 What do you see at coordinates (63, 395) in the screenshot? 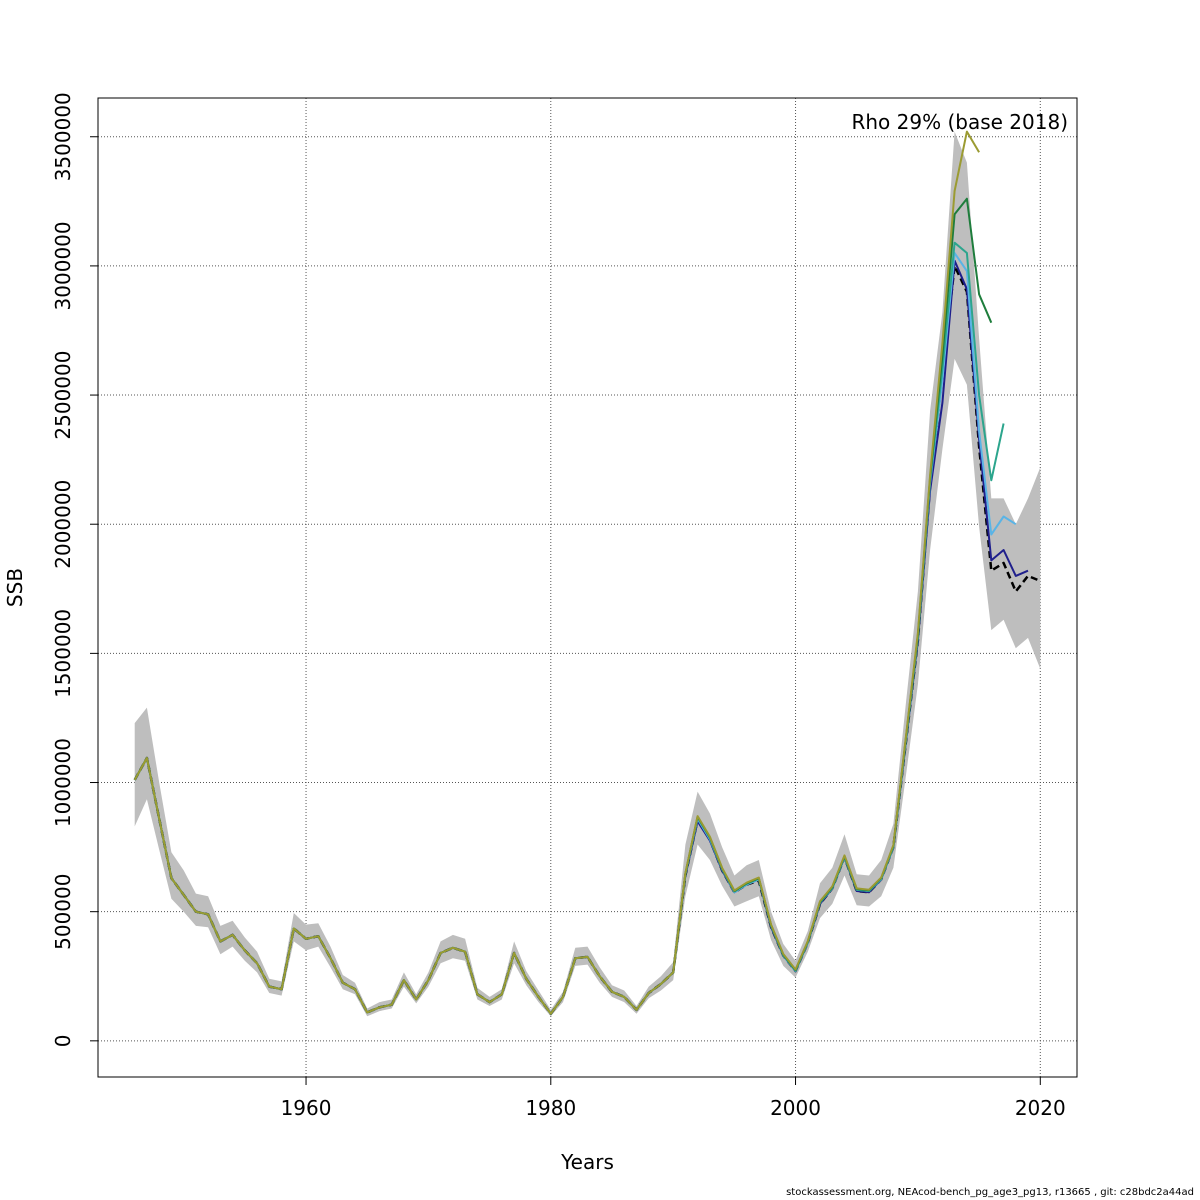
I see `y-tick-label: 2500000` at bounding box center [63, 395].